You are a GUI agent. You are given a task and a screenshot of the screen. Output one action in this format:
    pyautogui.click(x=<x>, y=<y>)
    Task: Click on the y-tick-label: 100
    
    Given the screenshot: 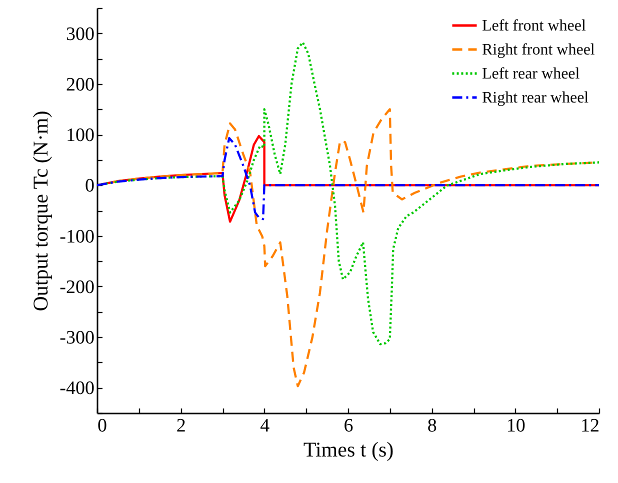 What is the action you would take?
    pyautogui.click(x=80, y=135)
    